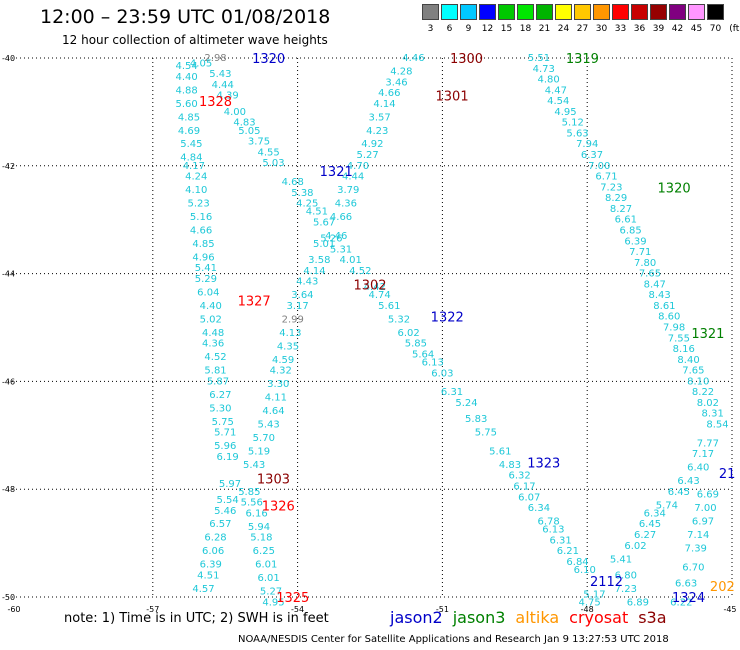 The width and height of the screenshot is (740, 650). Describe the element at coordinates (8, 166) in the screenshot. I see `lat-tick-label: -42` at that location.